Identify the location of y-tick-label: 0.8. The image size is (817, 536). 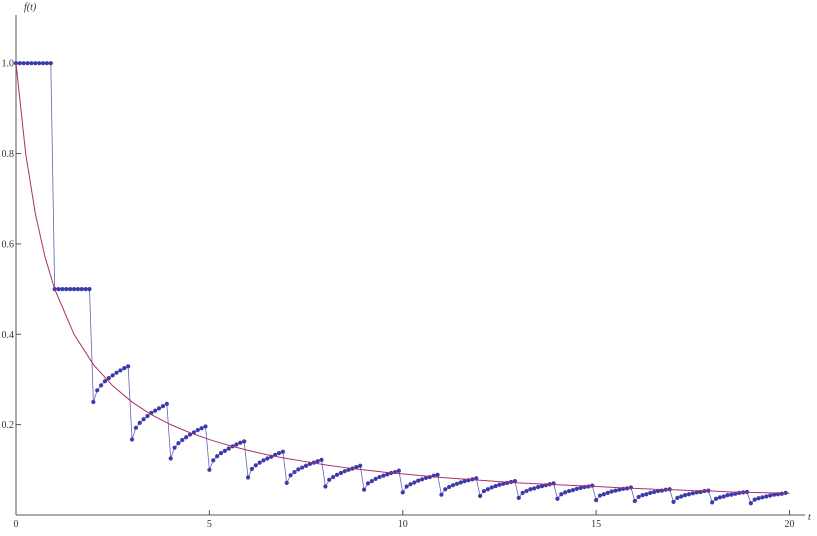
(8, 154).